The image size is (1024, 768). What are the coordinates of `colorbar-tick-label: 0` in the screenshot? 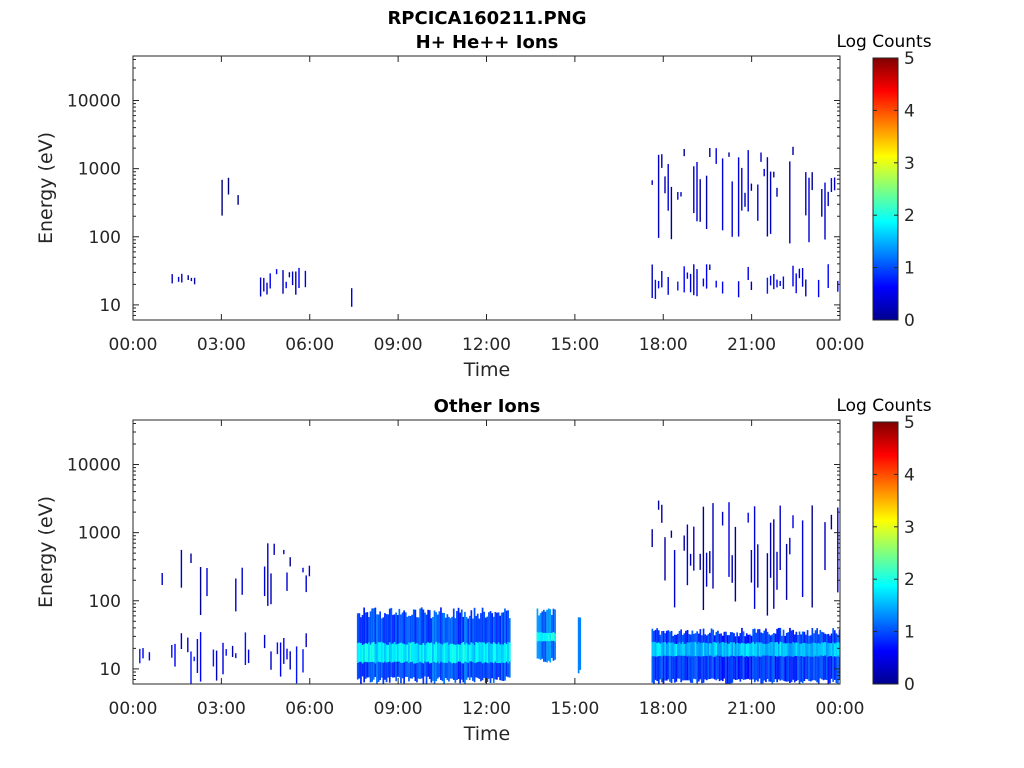 It's located at (909, 321).